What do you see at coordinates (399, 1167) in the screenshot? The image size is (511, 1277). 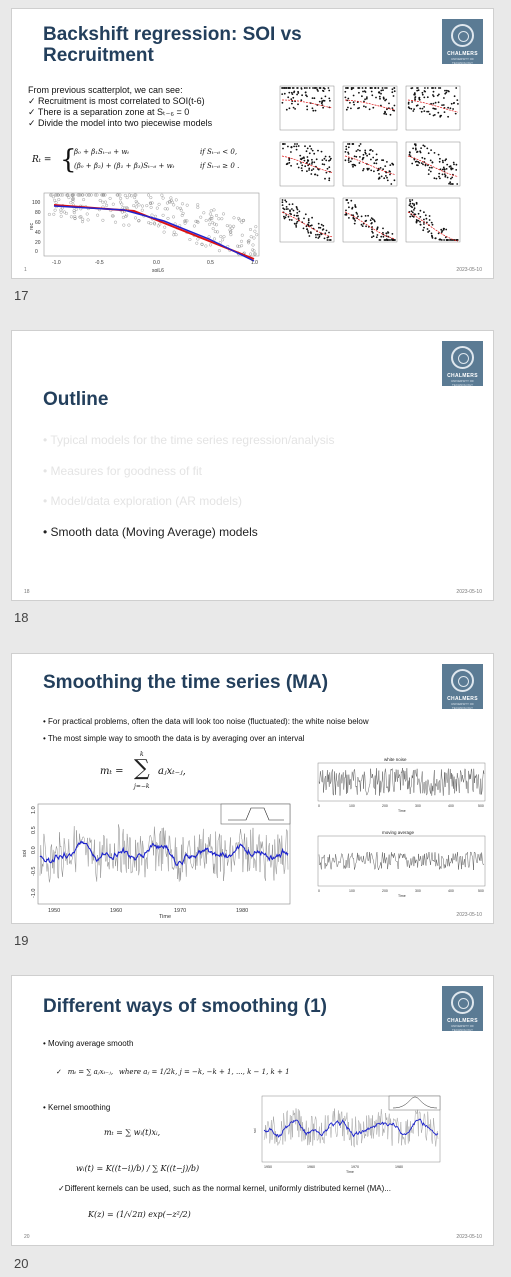 I see `svg-text: 1980` at bounding box center [399, 1167].